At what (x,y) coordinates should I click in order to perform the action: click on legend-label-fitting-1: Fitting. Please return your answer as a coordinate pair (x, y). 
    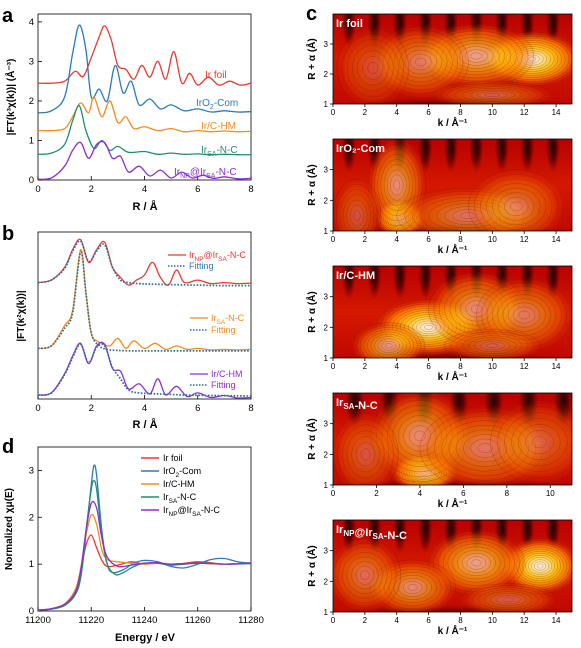
    Looking at the image, I should click on (201, 266).